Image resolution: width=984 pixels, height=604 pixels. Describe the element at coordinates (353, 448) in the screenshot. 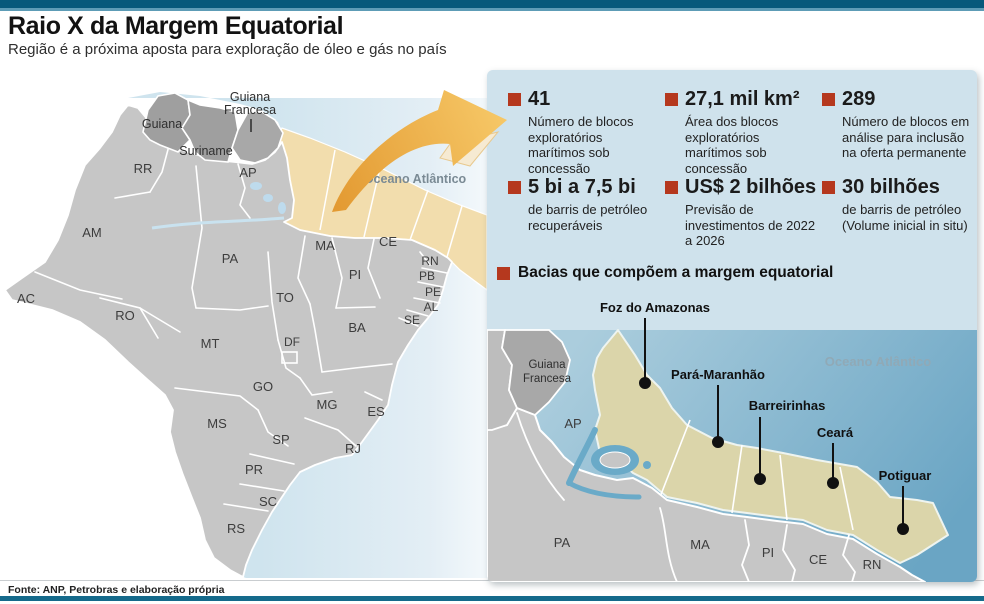

I see `state-label-rj: RJ` at that location.